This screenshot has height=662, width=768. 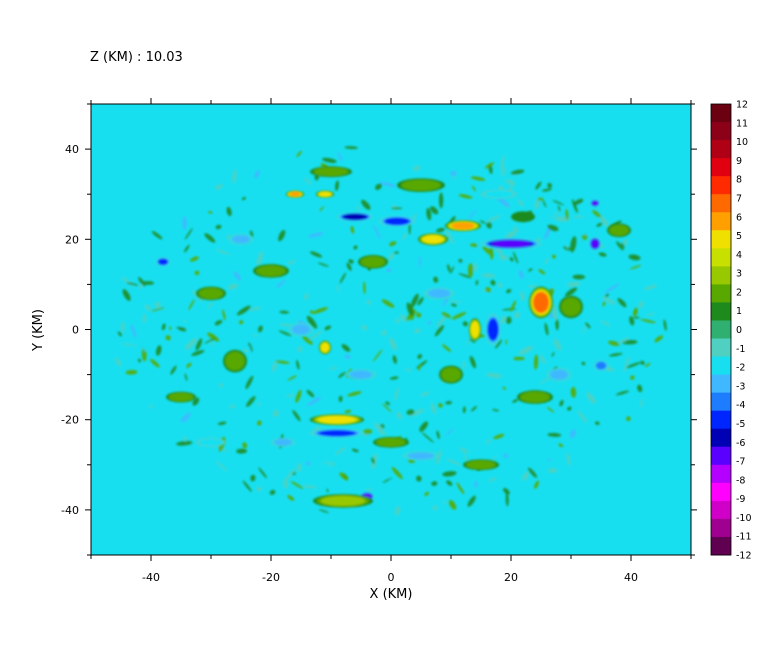 I want to click on colorbar-label: -12, so click(x=744, y=556).